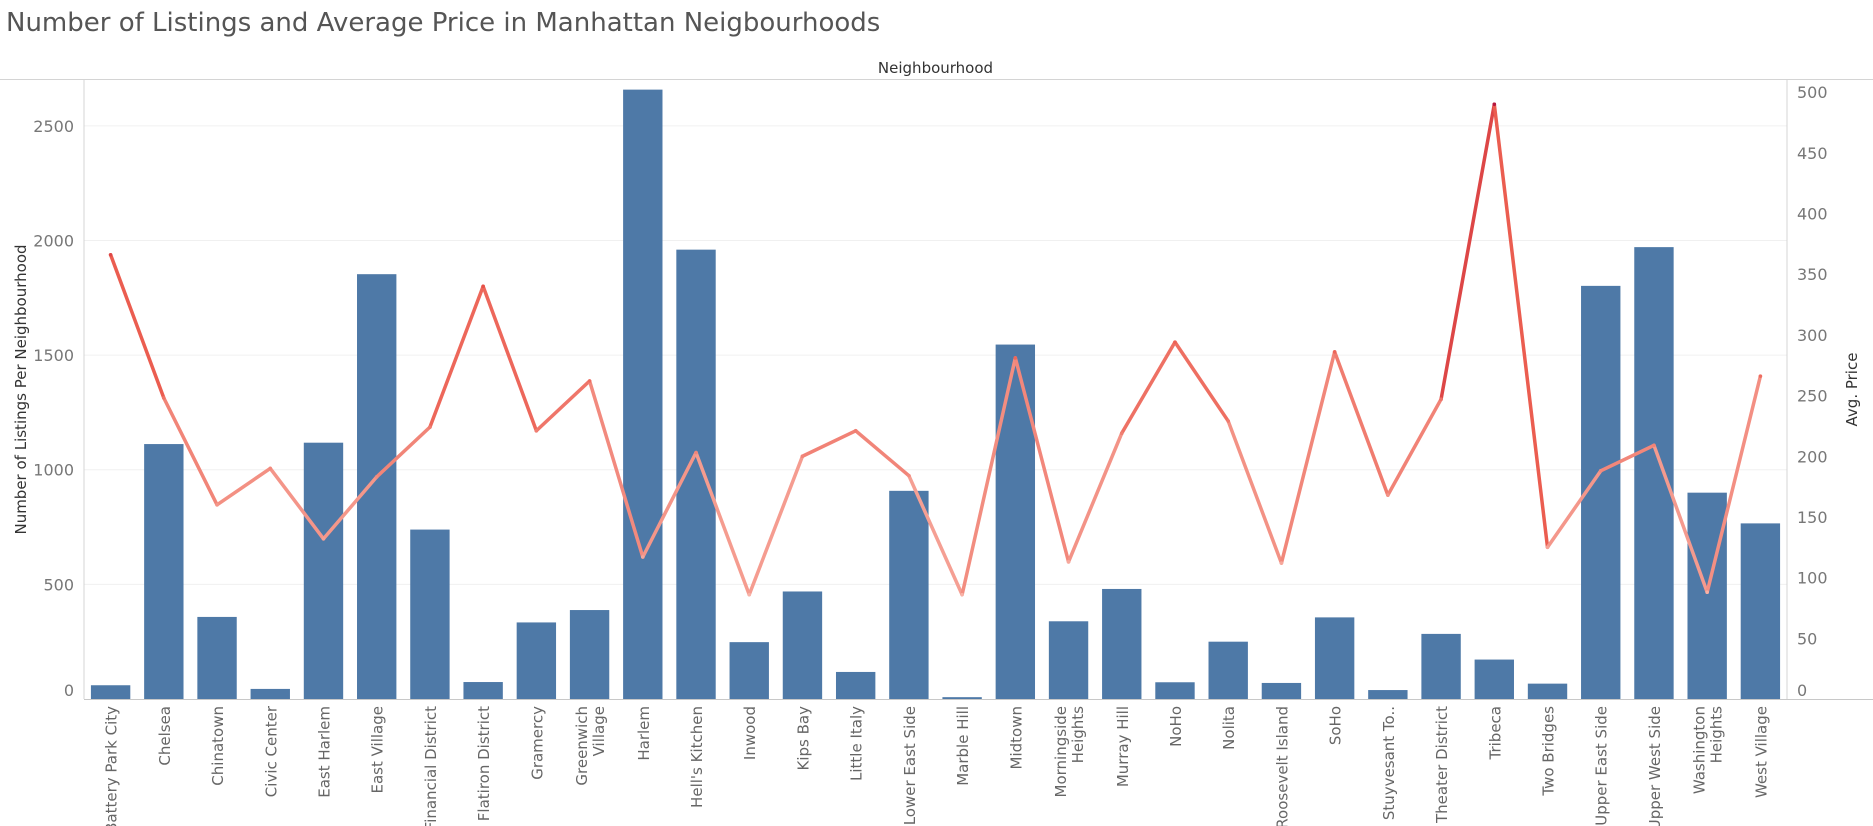 Image resolution: width=1873 pixels, height=826 pixels. I want to click on column-header: Neighbourhood, so click(935, 68).